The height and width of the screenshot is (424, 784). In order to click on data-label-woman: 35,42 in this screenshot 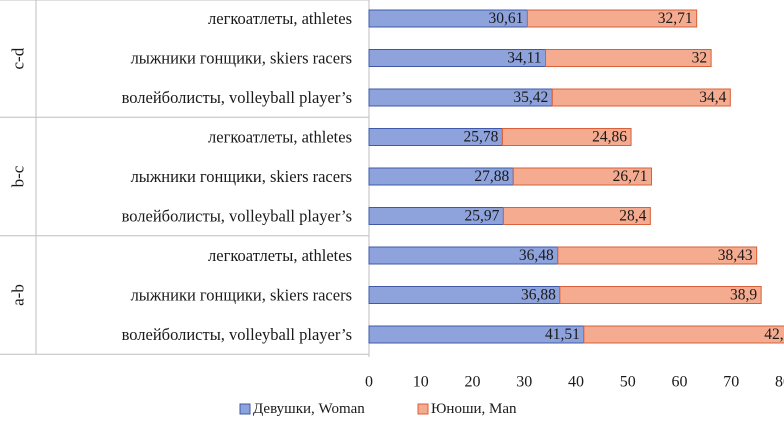, I will do `click(530, 97)`.